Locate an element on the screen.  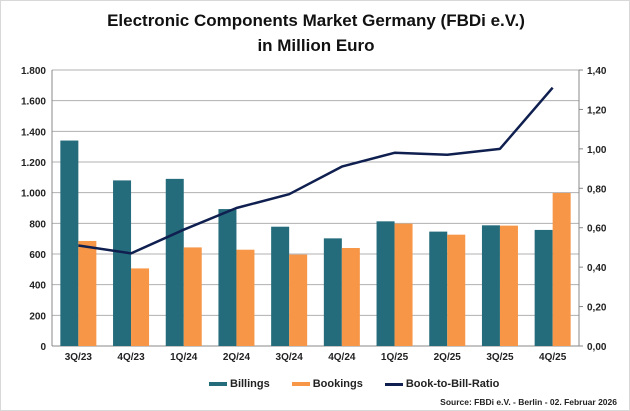
legend-swatch-billings is located at coordinates (218, 384).